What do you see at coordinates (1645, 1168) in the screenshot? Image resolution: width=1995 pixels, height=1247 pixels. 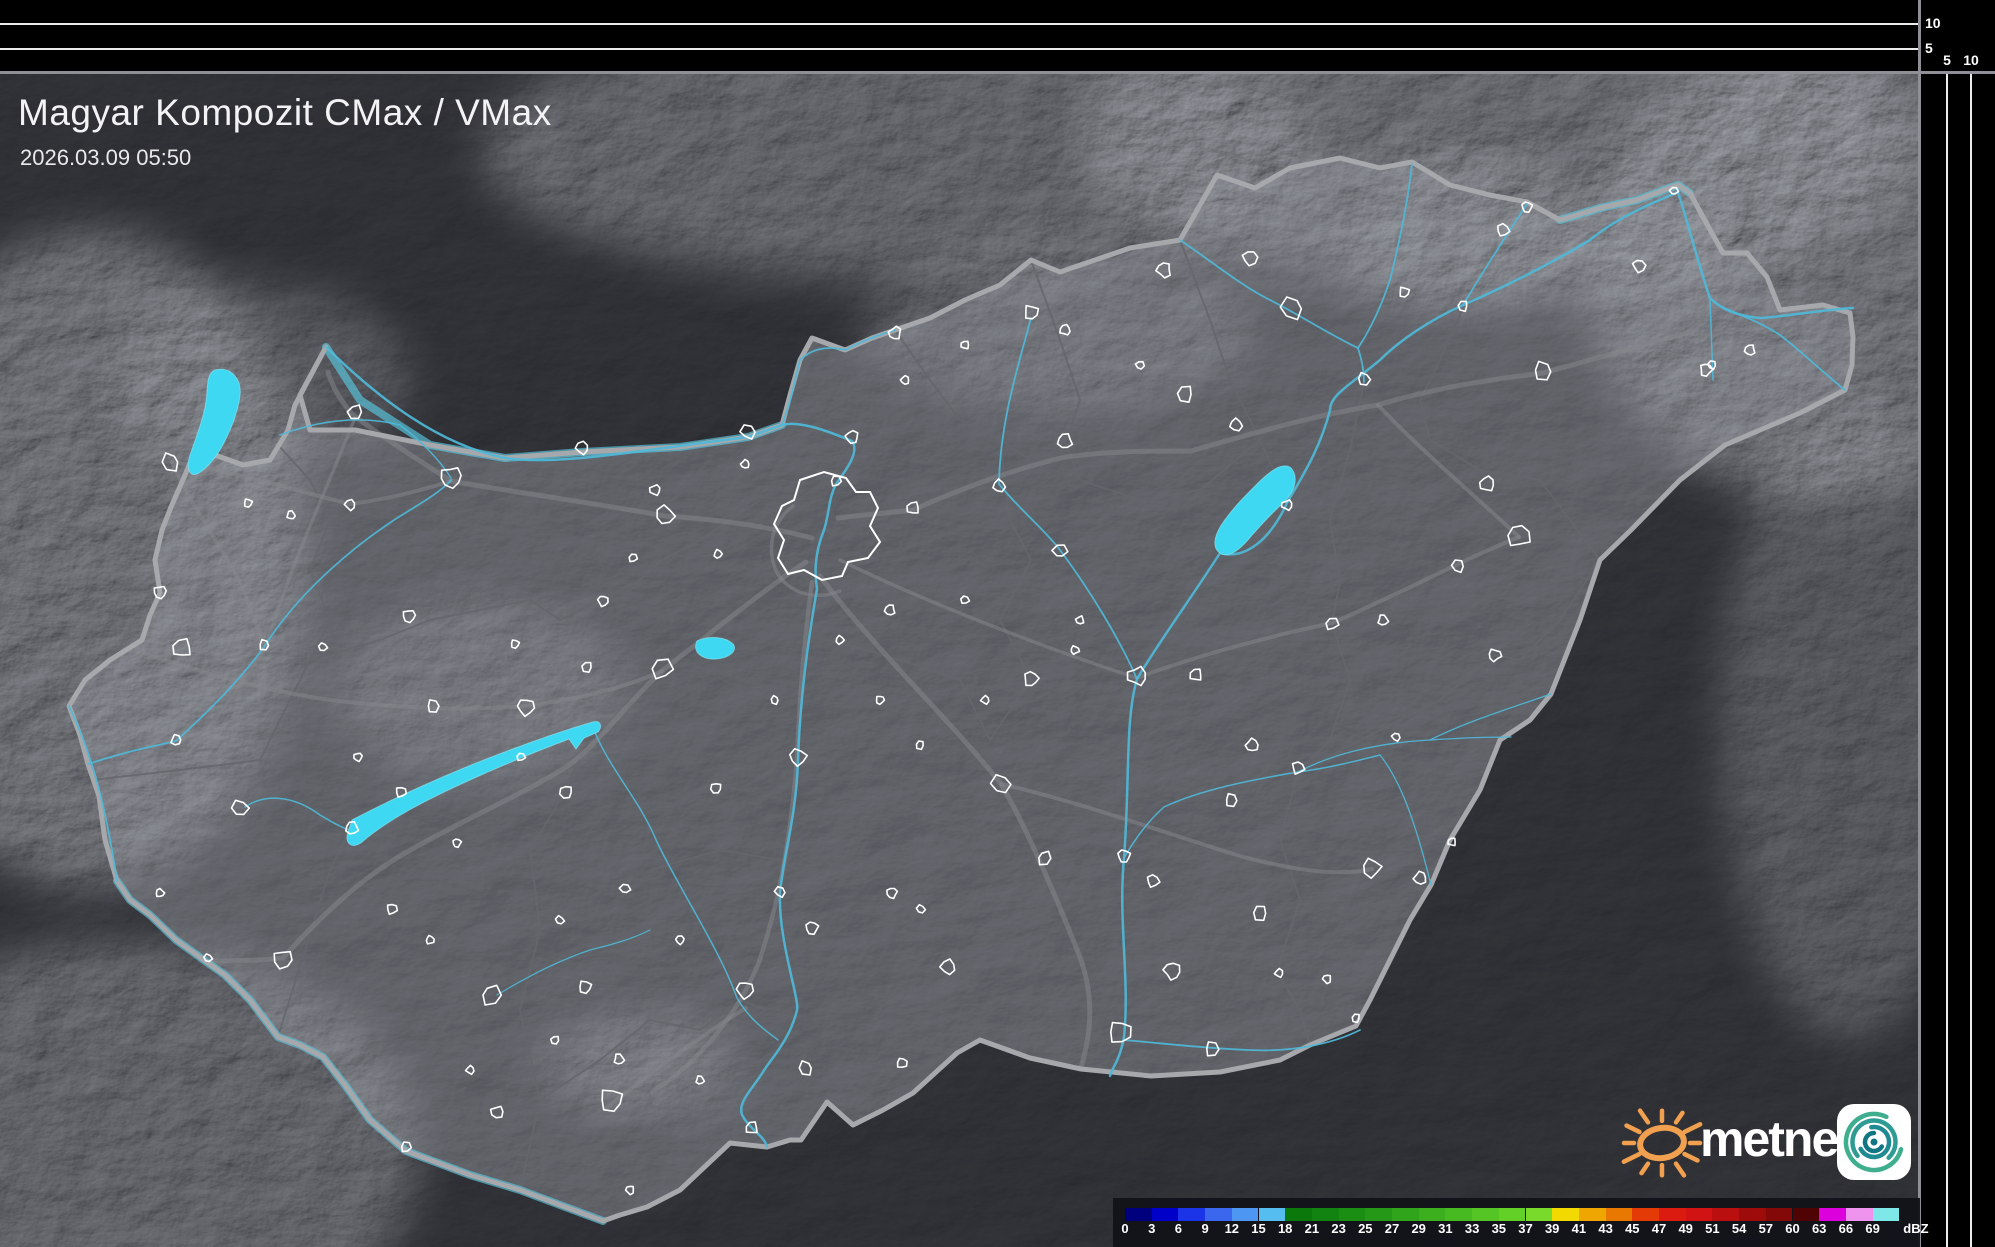 I see `sun-ray` at bounding box center [1645, 1168].